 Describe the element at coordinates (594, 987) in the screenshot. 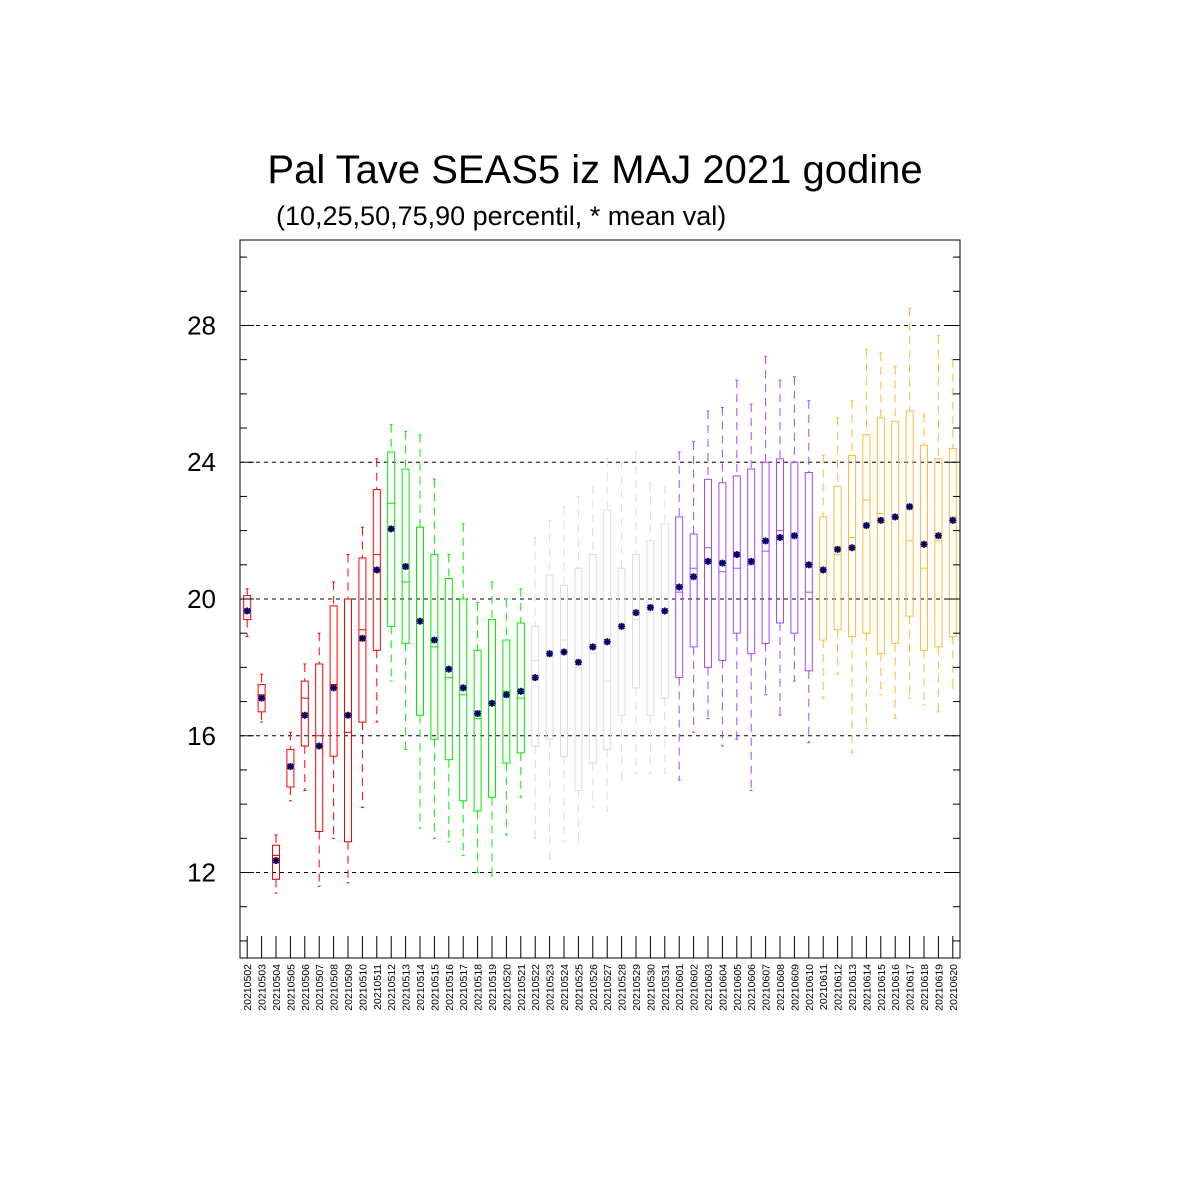

I see `x-tick-label: 20210526` at that location.